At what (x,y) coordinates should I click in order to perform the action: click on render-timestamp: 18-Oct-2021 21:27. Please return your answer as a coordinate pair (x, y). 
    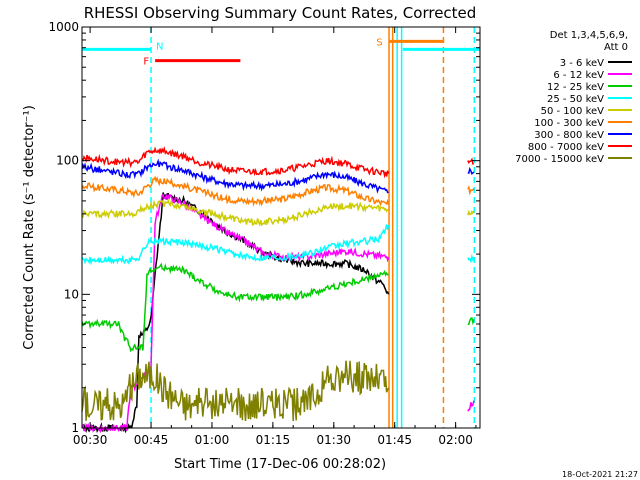
    Looking at the image, I should click on (600, 474).